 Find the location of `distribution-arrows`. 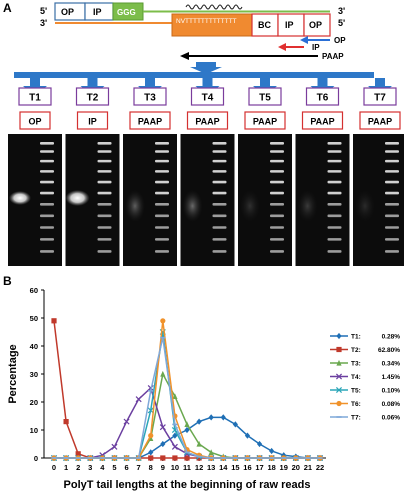

distribution-arrows is located at coordinates (203, 79).